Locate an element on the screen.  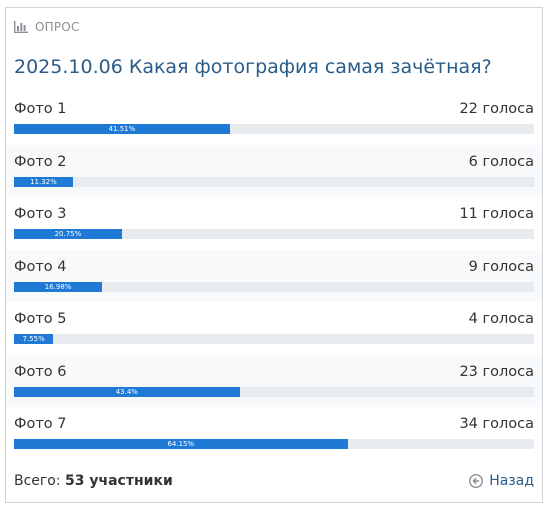
option-bar-fill: 41.51% is located at coordinates (122, 129).